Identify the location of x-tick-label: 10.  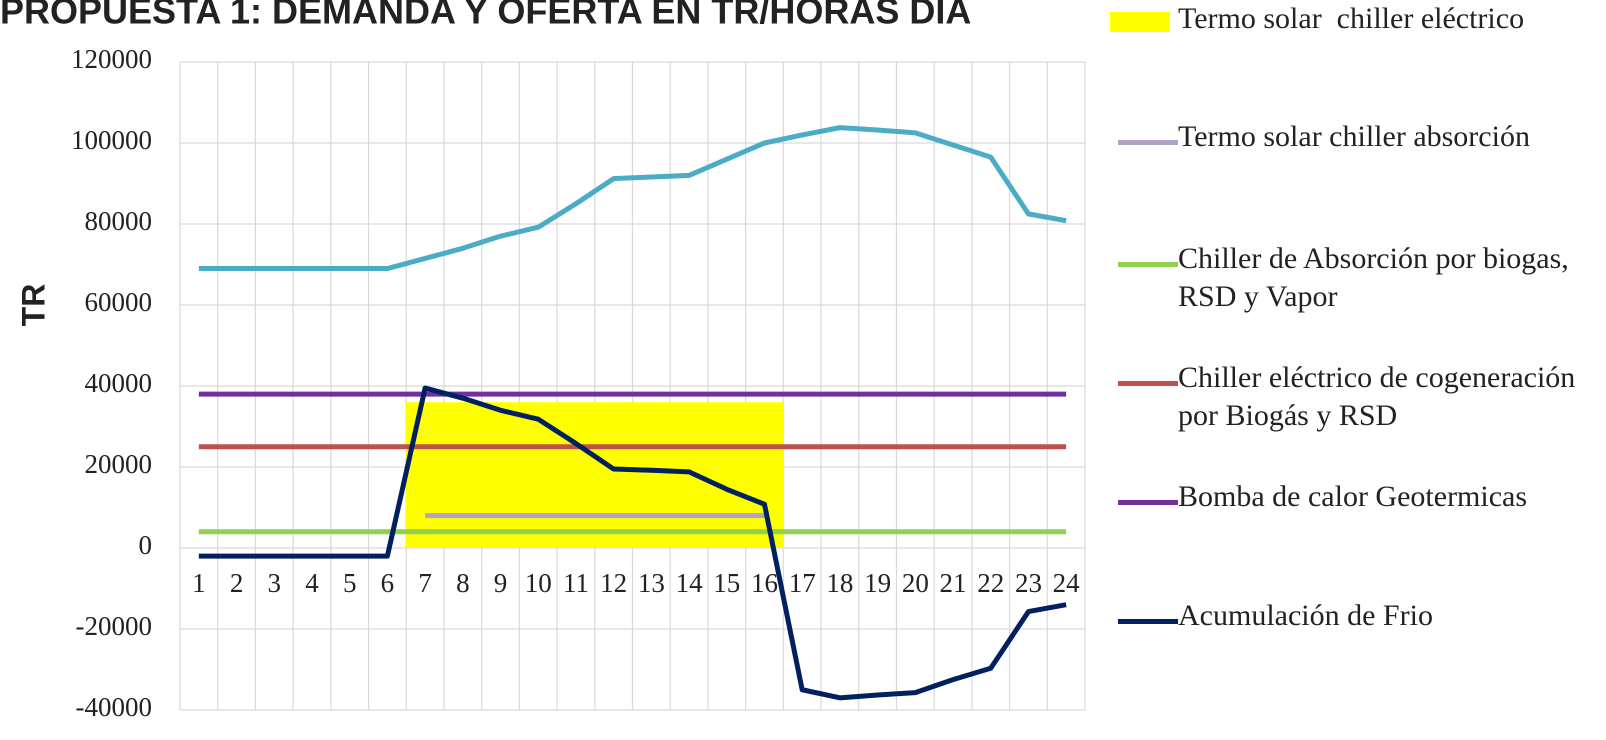
(538, 583).